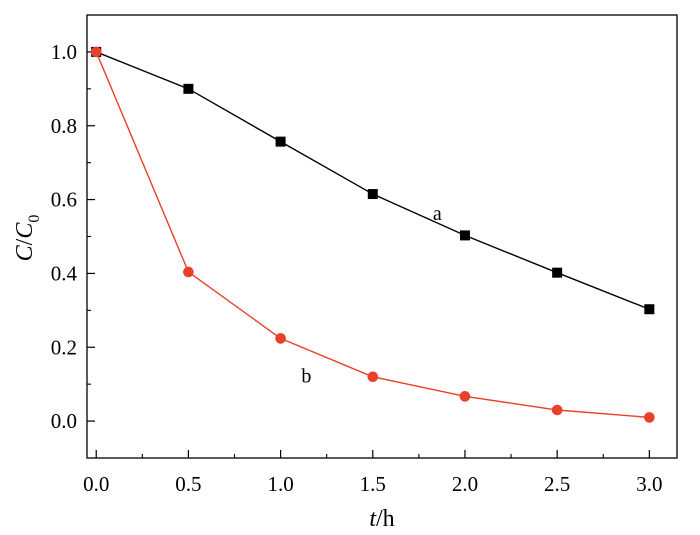 Image resolution: width=700 pixels, height=535 pixels. I want to click on series-annotation-b: b, so click(306, 376).